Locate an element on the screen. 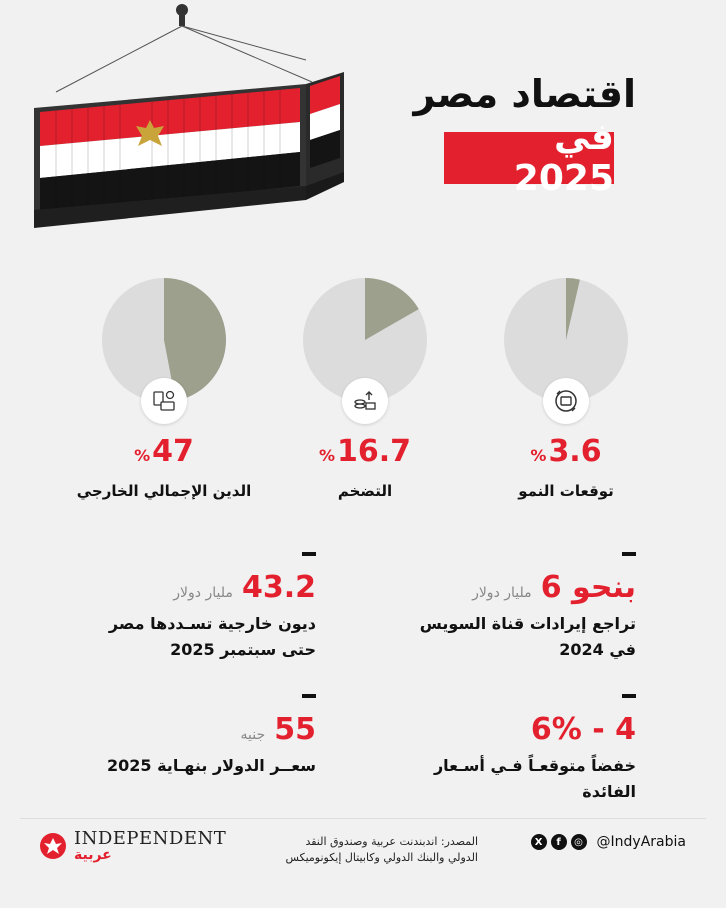  money-exchange-icon is located at coordinates (566, 401).